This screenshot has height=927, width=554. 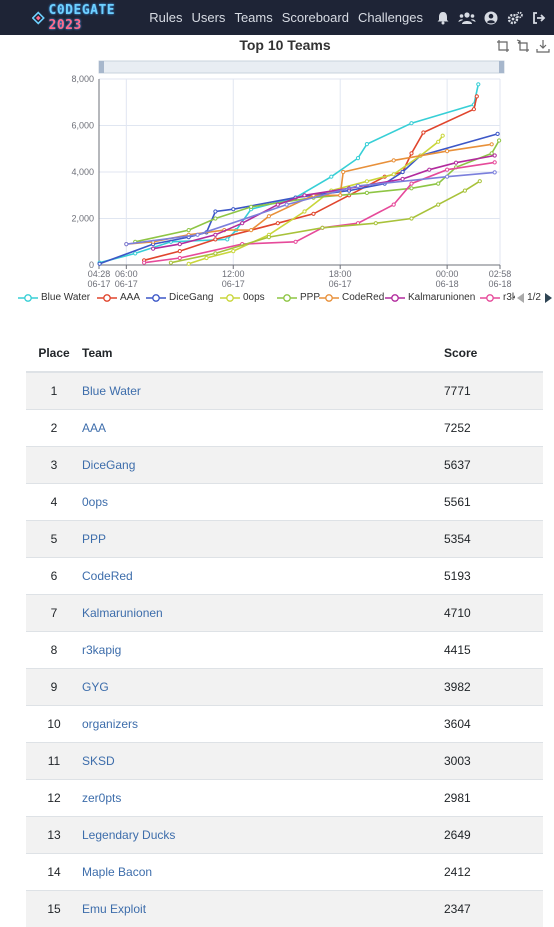 I want to click on nav-link-rules: Rules, so click(x=165, y=17).